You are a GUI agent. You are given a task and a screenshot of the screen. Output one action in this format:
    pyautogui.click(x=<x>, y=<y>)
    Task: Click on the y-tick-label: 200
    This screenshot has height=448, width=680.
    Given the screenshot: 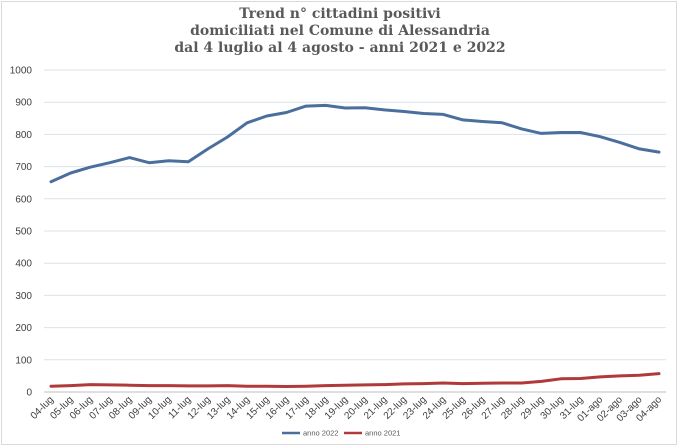 What is the action you would take?
    pyautogui.click(x=23, y=328)
    